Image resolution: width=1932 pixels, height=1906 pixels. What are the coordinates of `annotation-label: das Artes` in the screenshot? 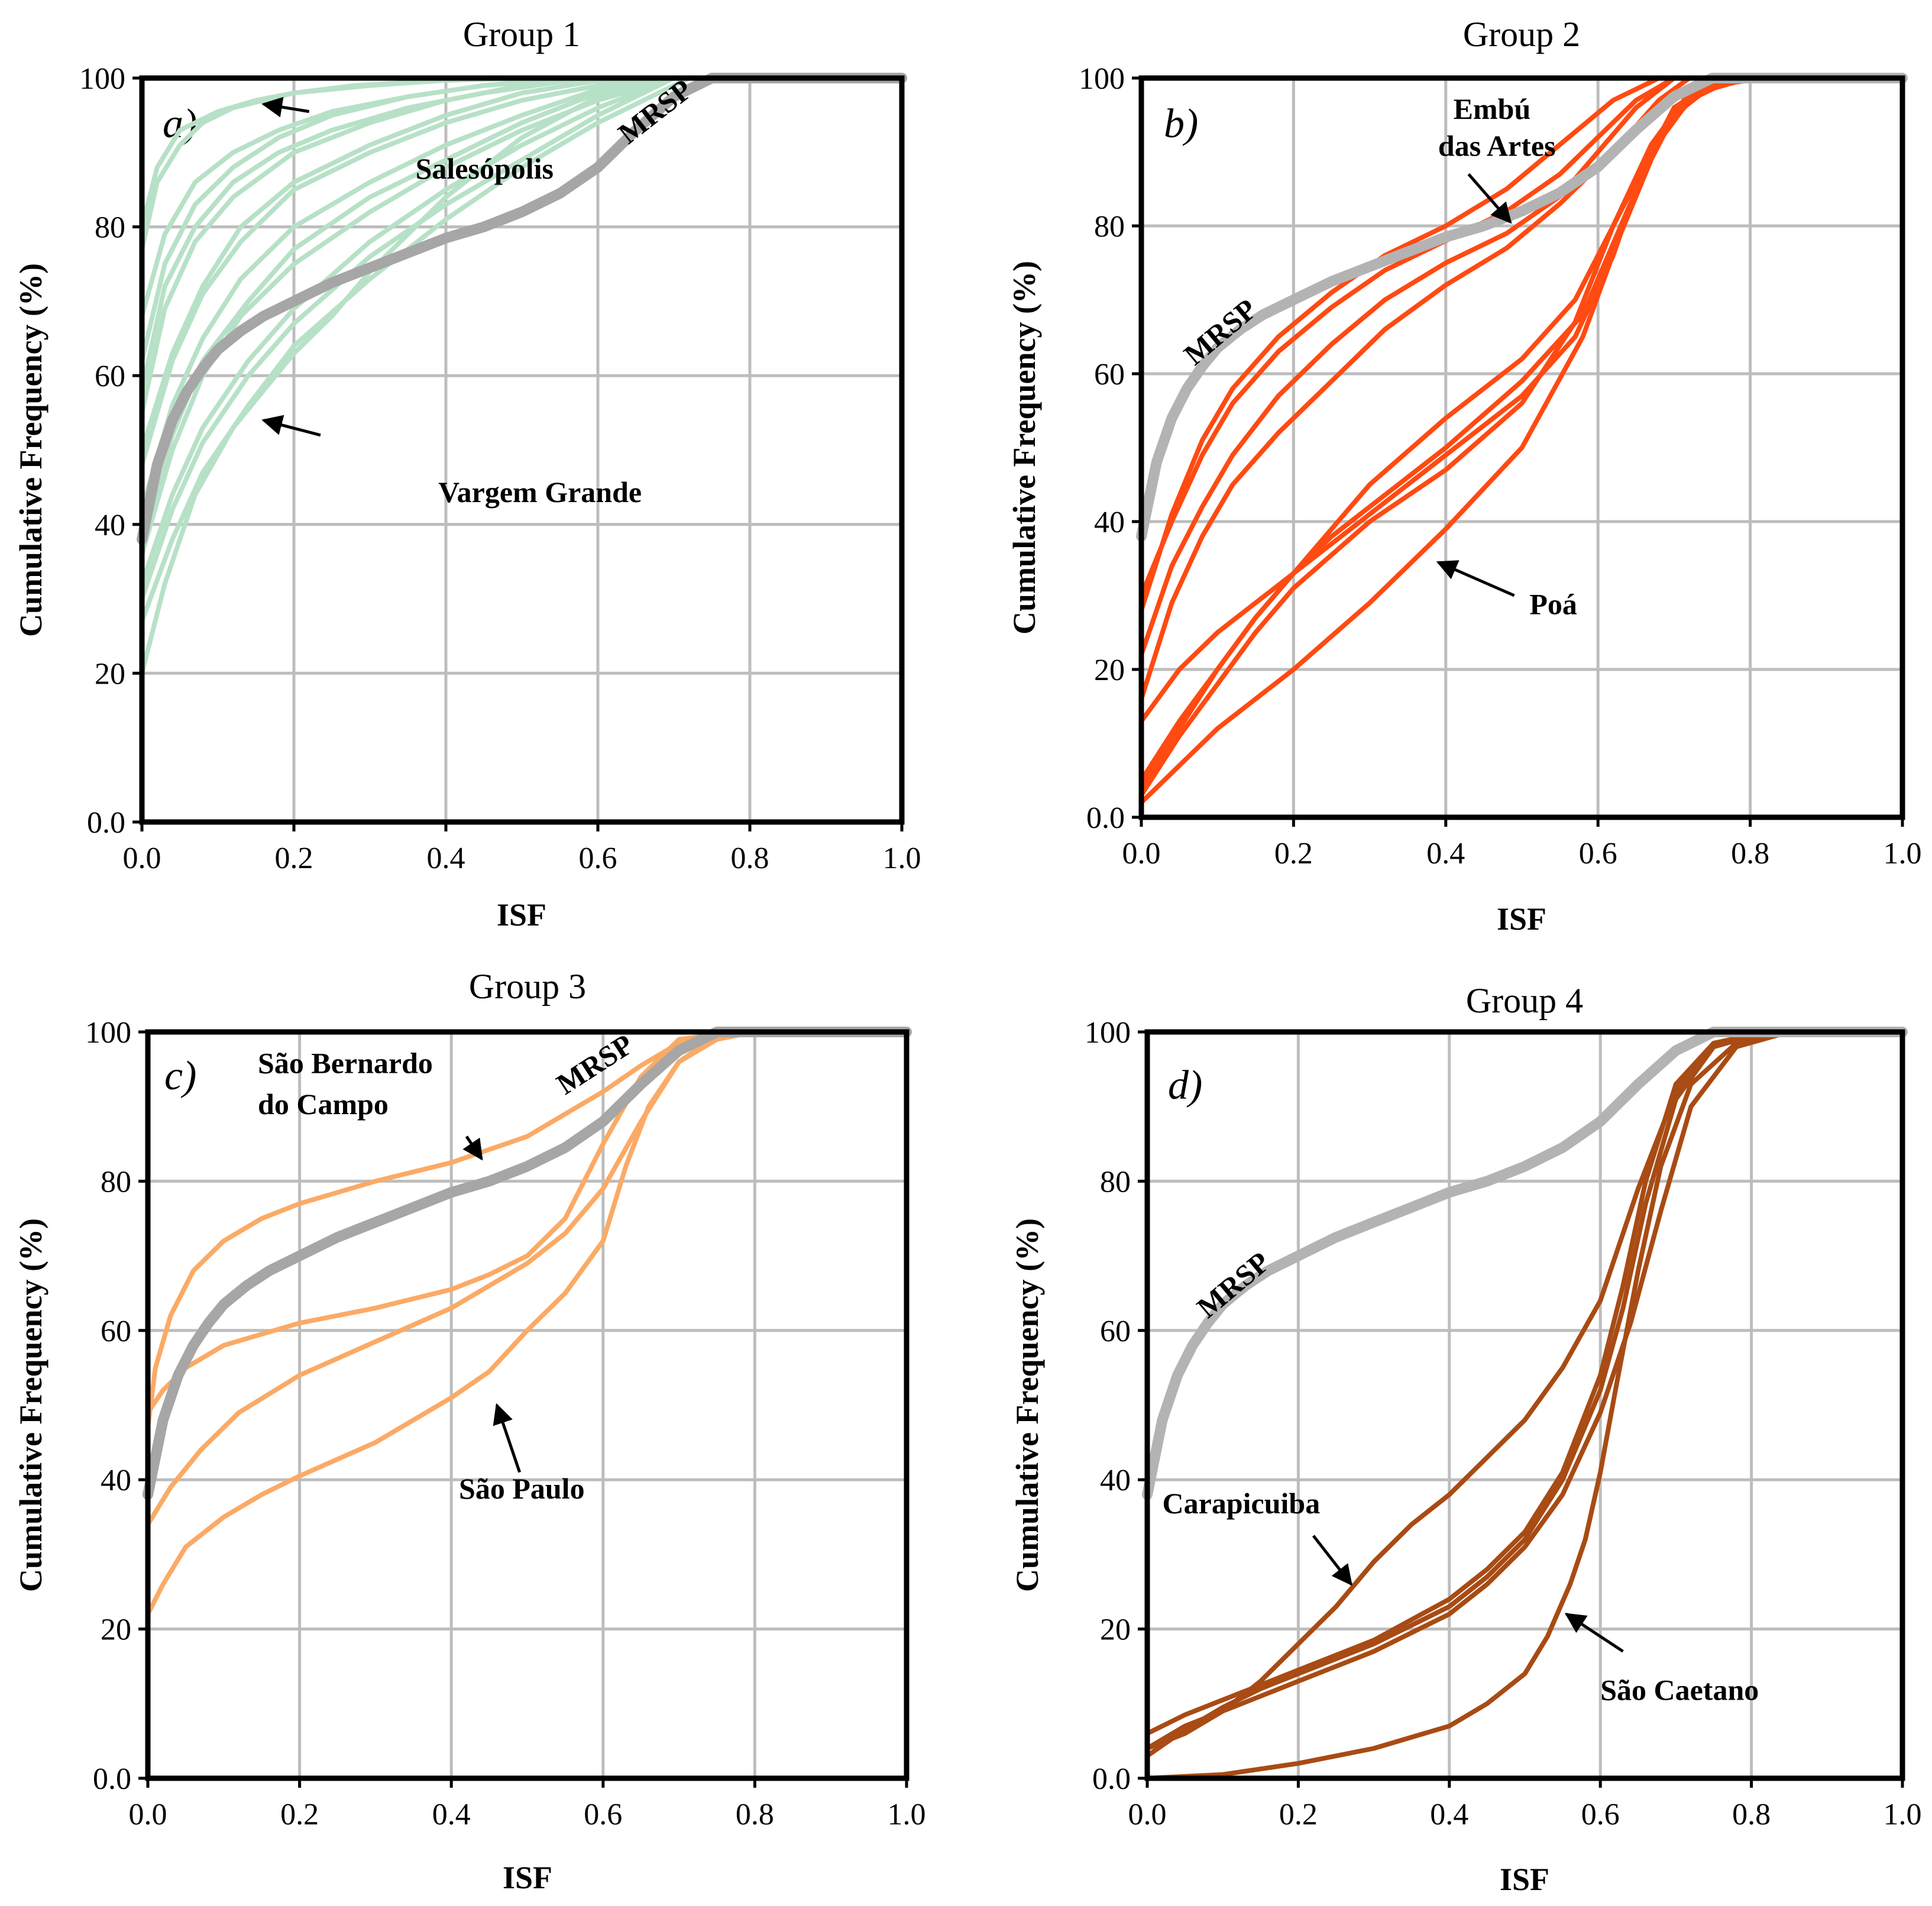 It's located at (1497, 145).